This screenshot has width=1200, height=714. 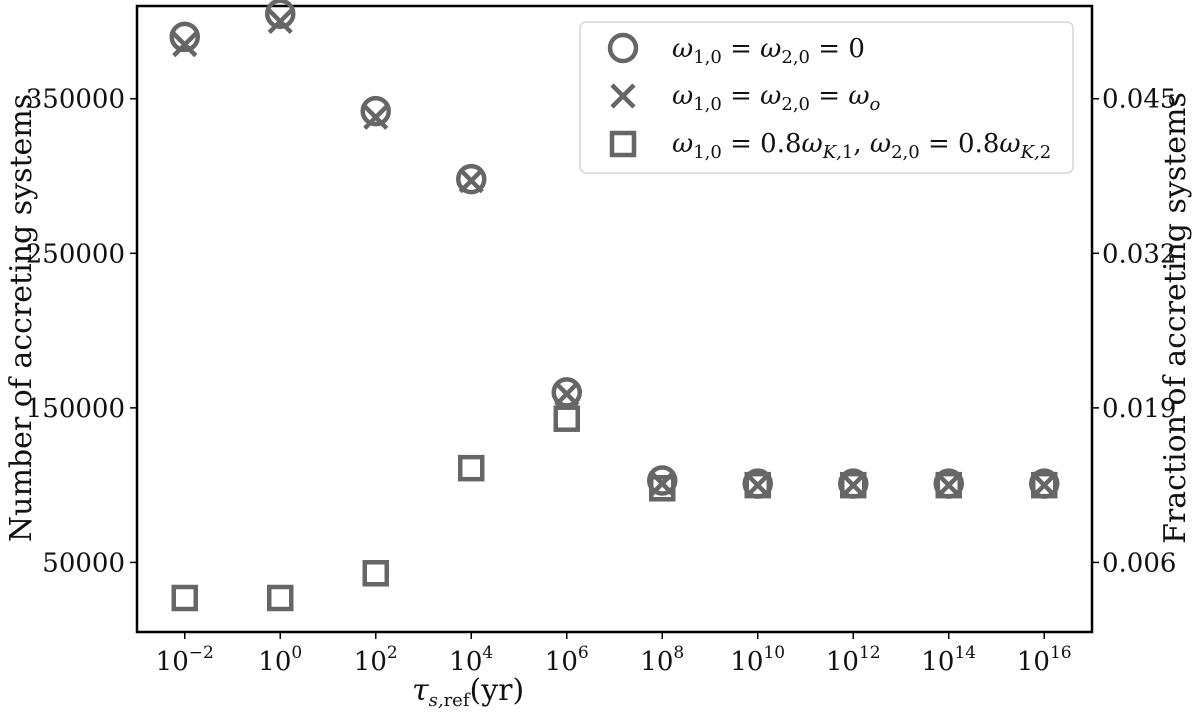 I want to click on legend-markers, so click(x=623, y=95).